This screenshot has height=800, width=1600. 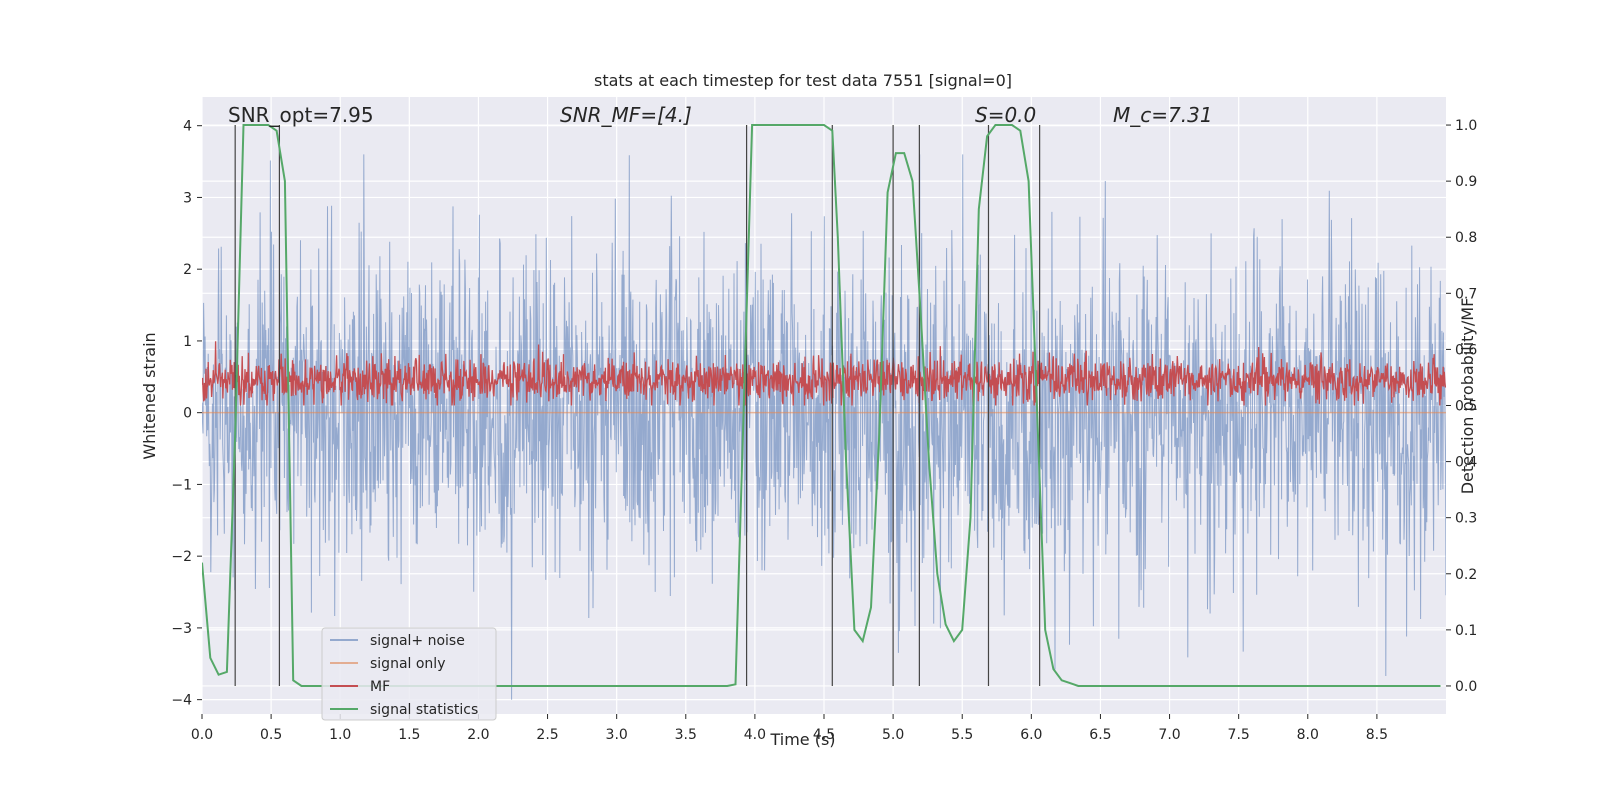 I want to click on y-axis-right-ticks: 0.0 0.1 0.2 0.3 0.4 0.5 0.6 0.7 0.8 0.9 1.0, so click(x=1461, y=406).